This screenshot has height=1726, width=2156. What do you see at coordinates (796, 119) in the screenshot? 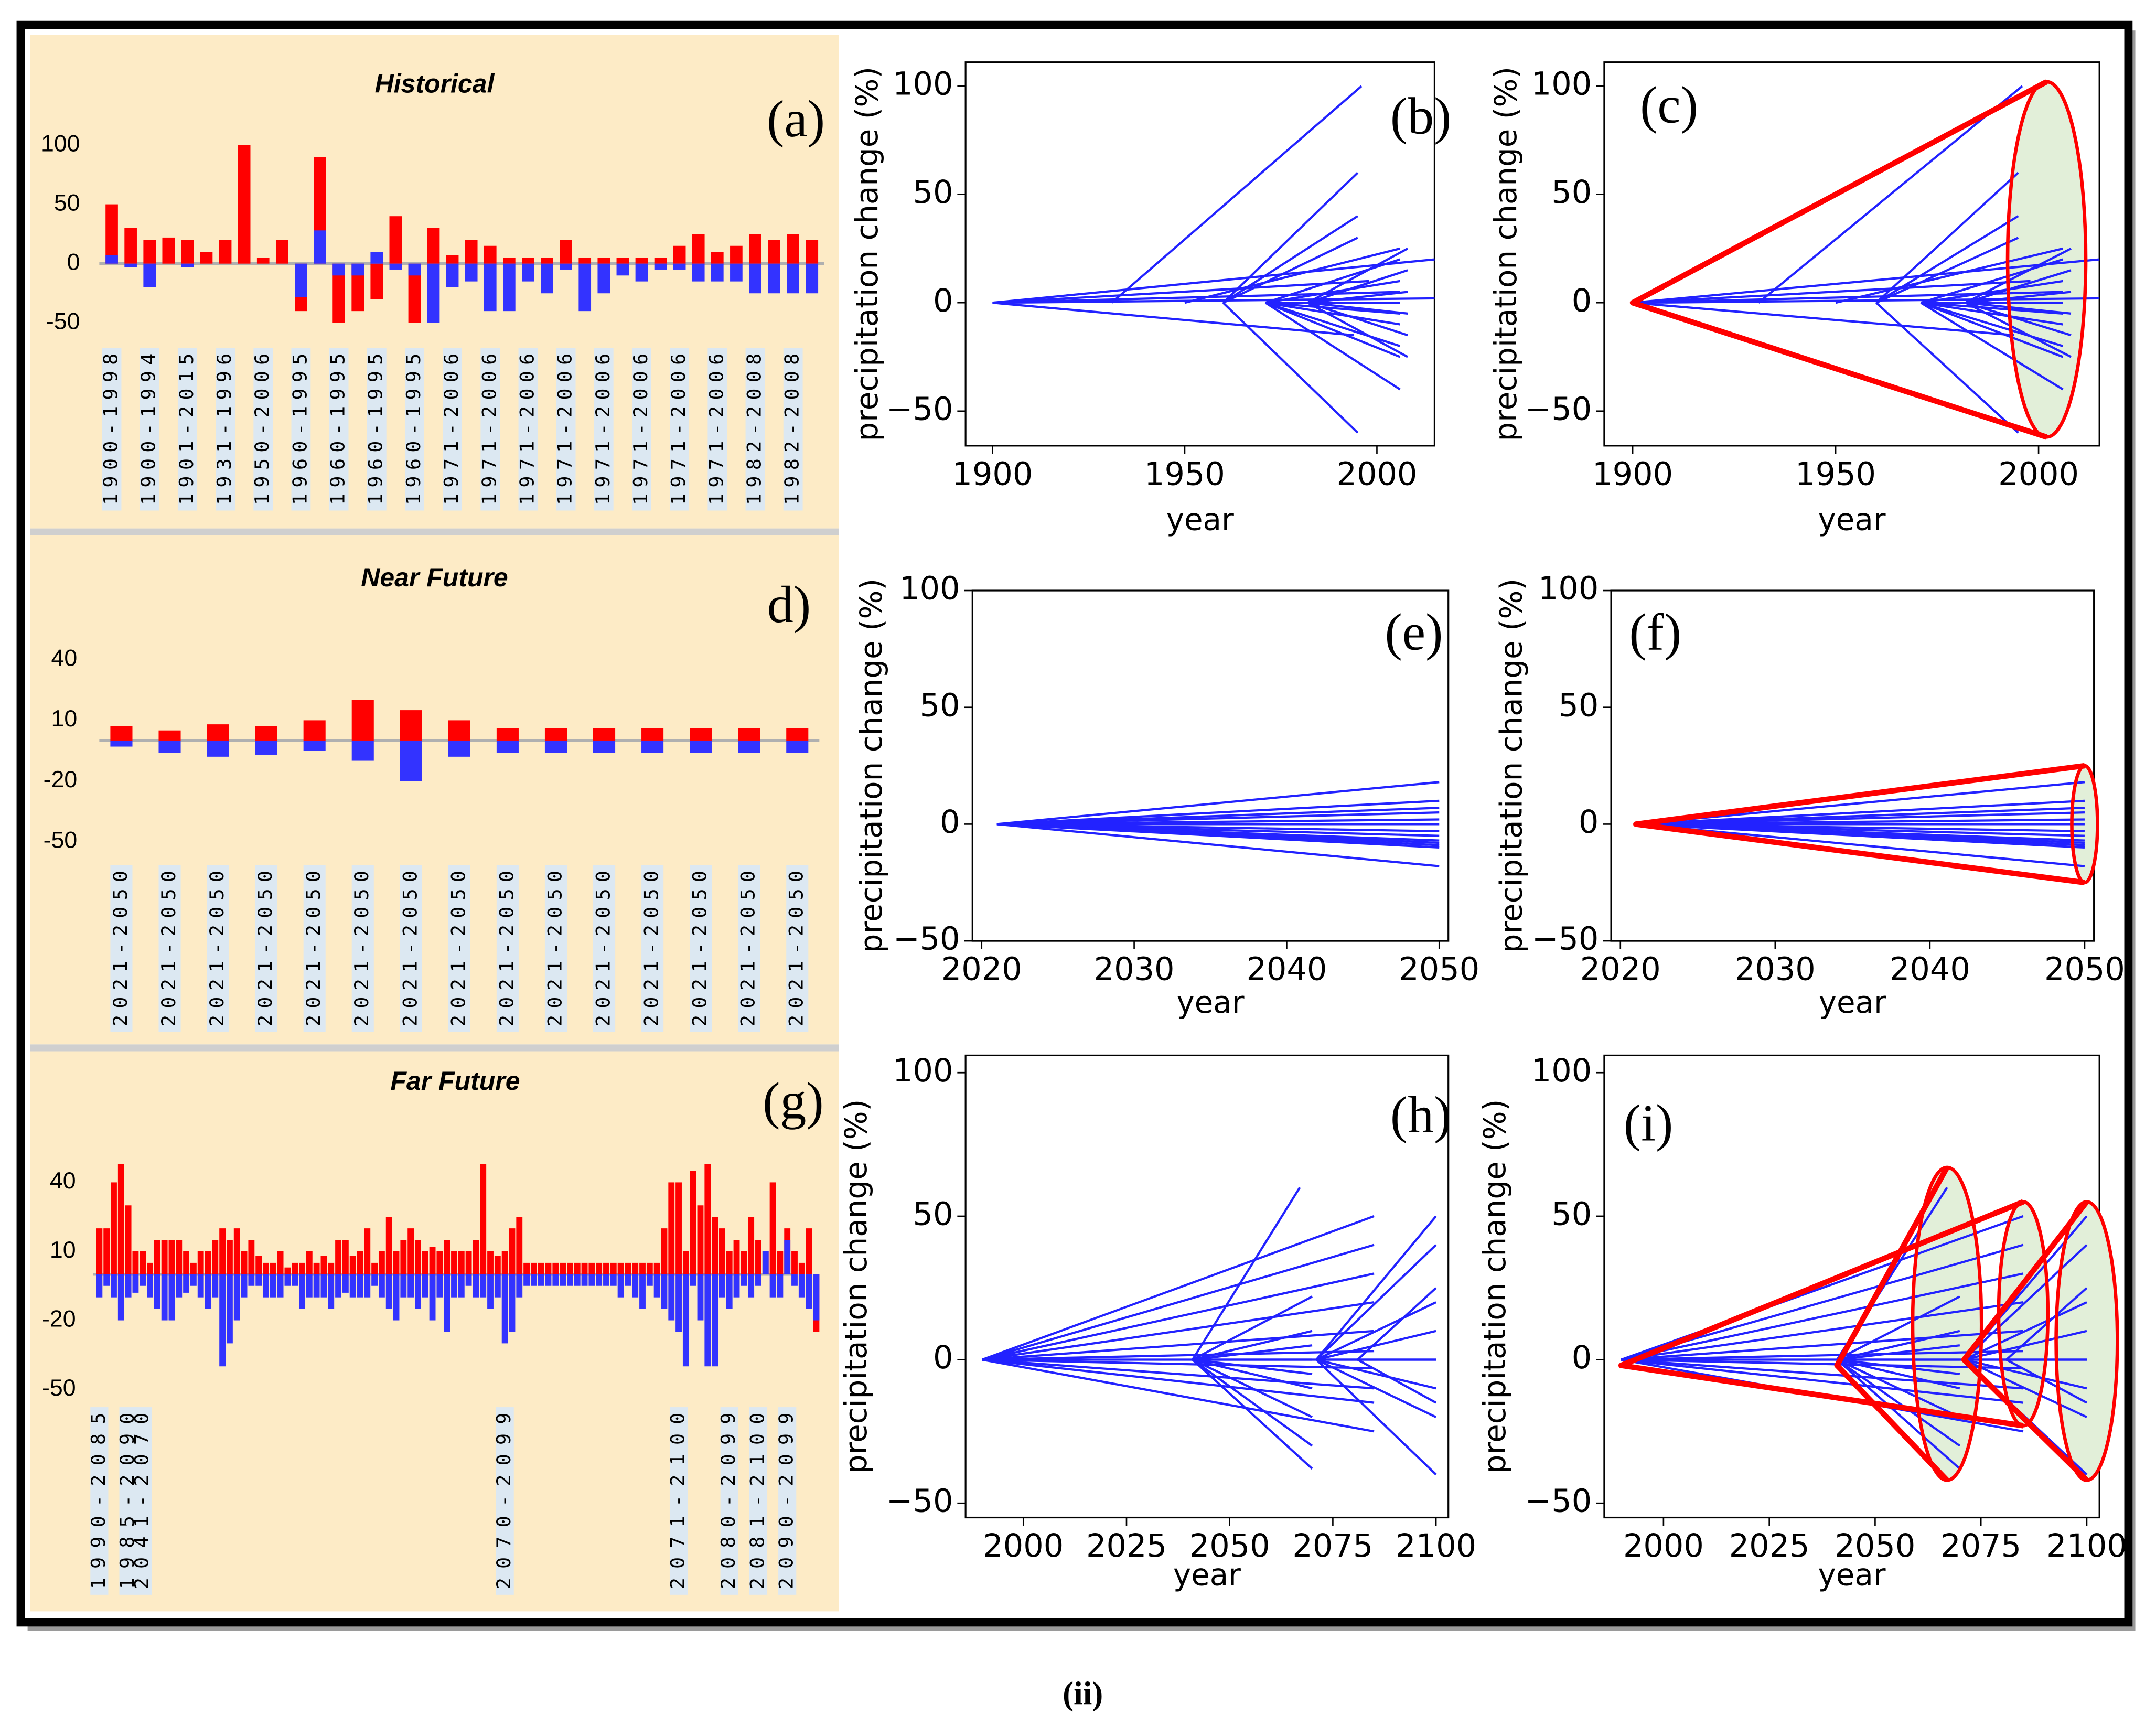
I see `panel-label: (a)` at bounding box center [796, 119].